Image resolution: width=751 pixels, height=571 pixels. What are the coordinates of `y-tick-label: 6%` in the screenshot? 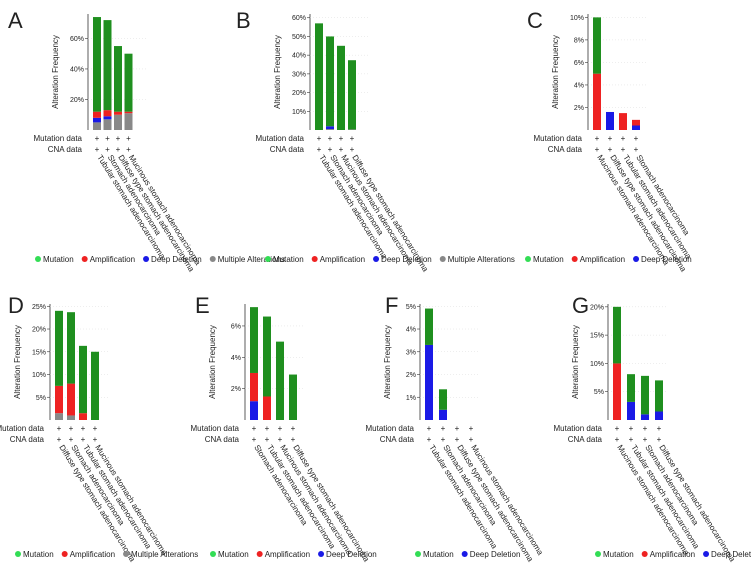 It's located at (236, 326).